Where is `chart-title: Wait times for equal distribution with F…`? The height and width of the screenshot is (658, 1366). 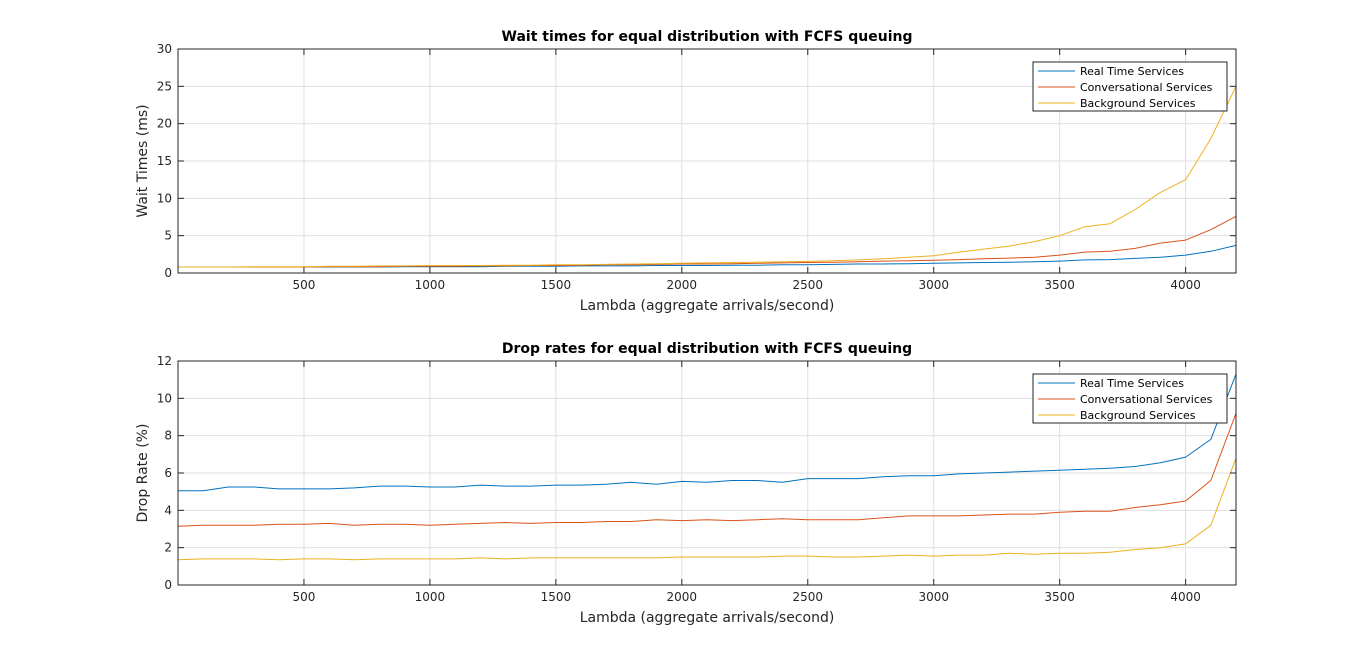
chart-title: Wait times for equal distribution with F… is located at coordinates (707, 37).